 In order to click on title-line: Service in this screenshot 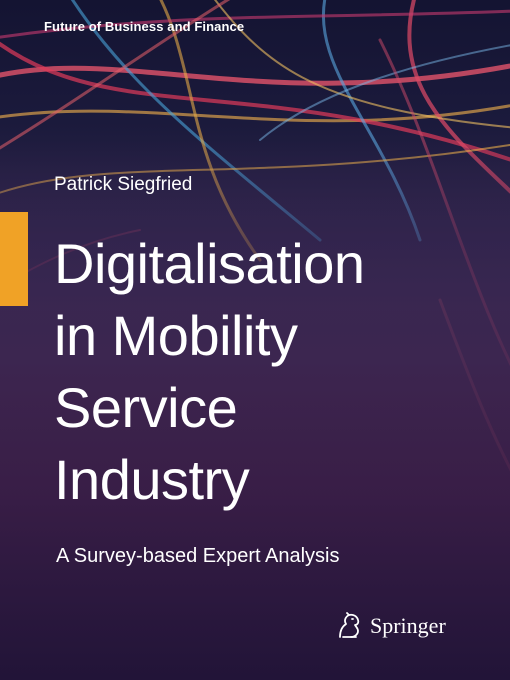, I will do `click(146, 407)`.